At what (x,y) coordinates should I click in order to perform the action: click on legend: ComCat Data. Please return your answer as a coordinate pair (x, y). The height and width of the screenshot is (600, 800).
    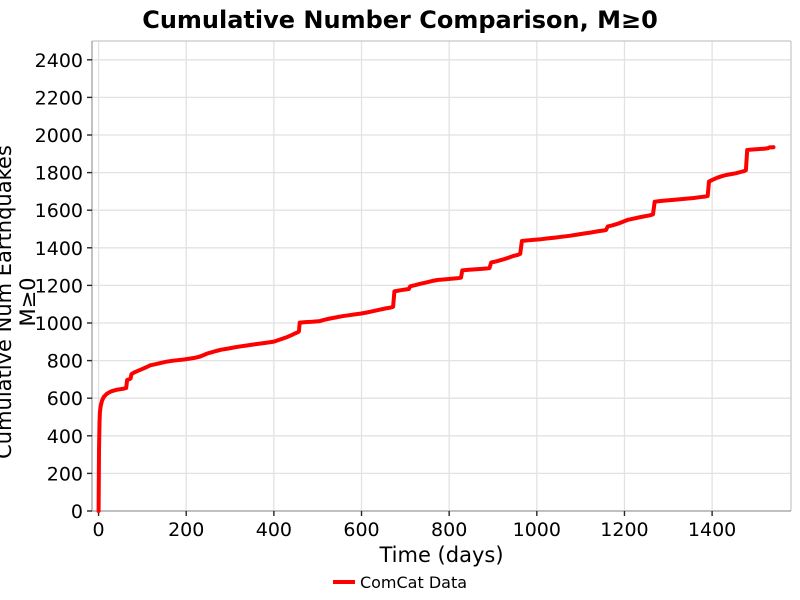
    Looking at the image, I should click on (400, 582).